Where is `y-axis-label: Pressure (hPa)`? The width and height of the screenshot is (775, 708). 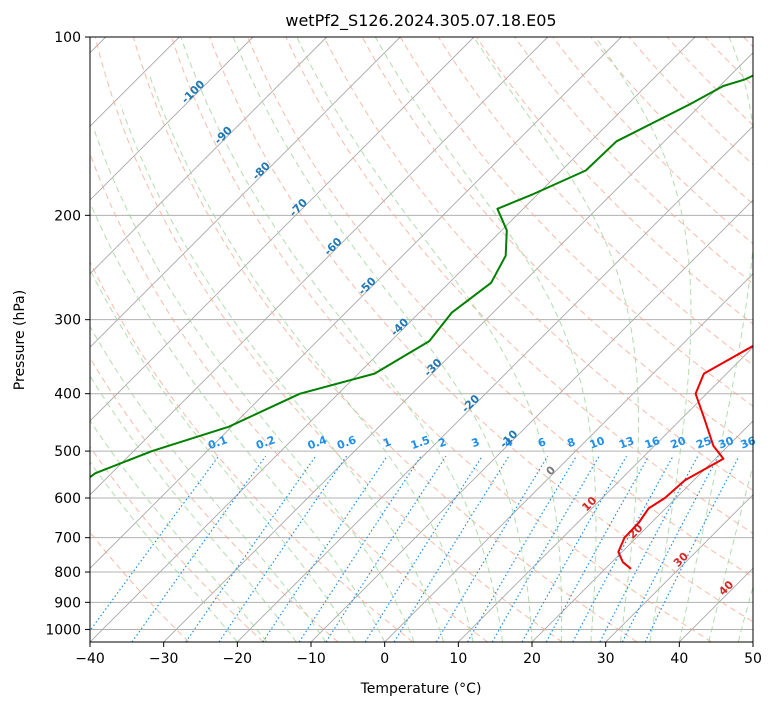
y-axis-label: Pressure (hPa) is located at coordinates (20, 340).